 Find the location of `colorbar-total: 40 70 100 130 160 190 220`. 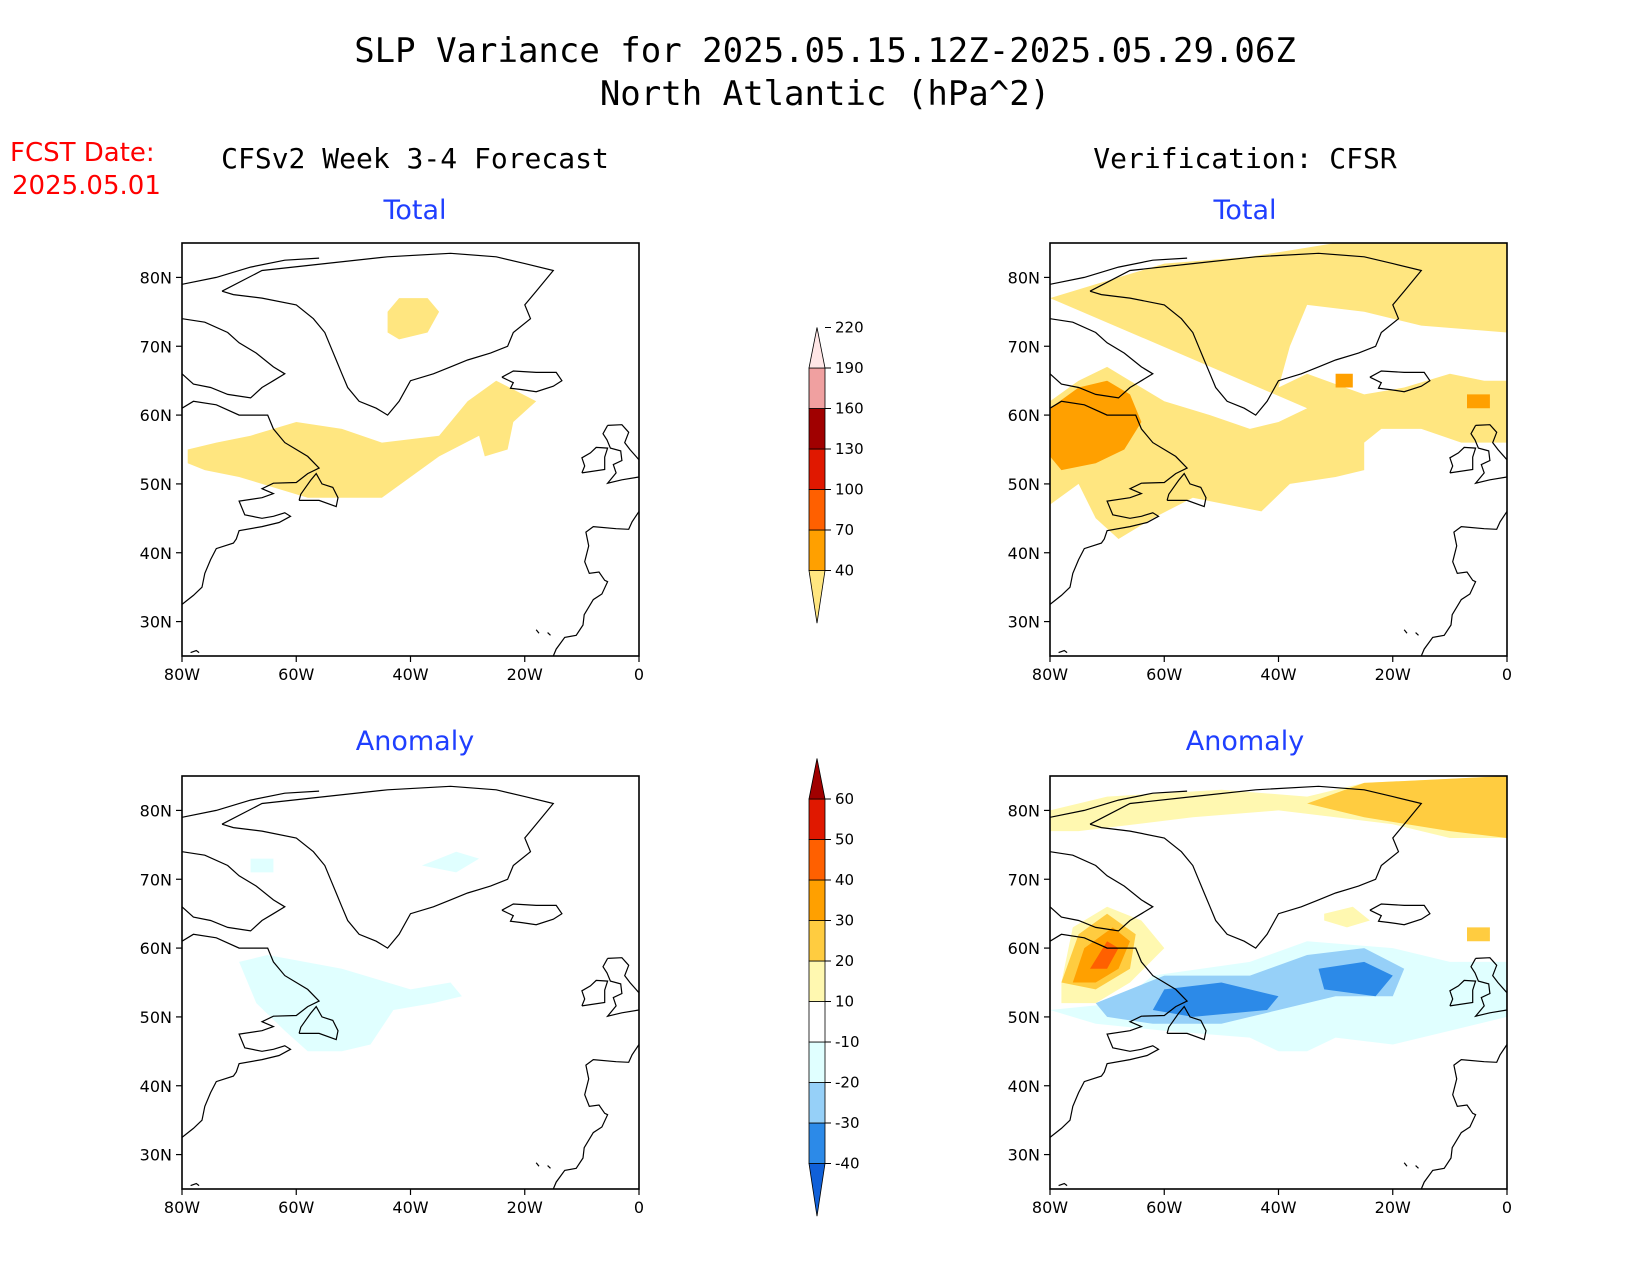

colorbar-total: 40 70 100 130 160 190 220 is located at coordinates (836, 471).